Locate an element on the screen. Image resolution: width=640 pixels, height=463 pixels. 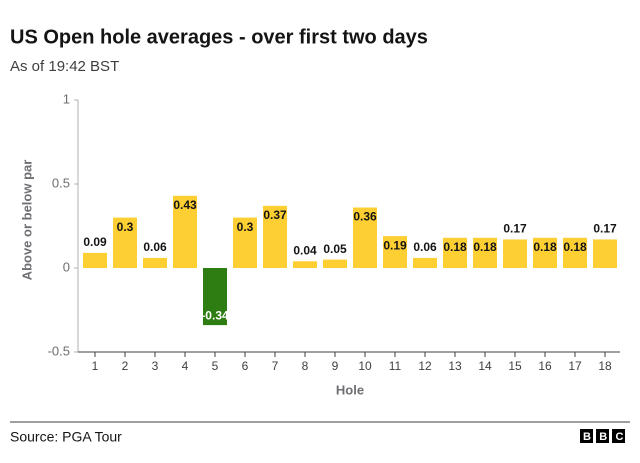
x-tick-label: 11 is located at coordinates (395, 366).